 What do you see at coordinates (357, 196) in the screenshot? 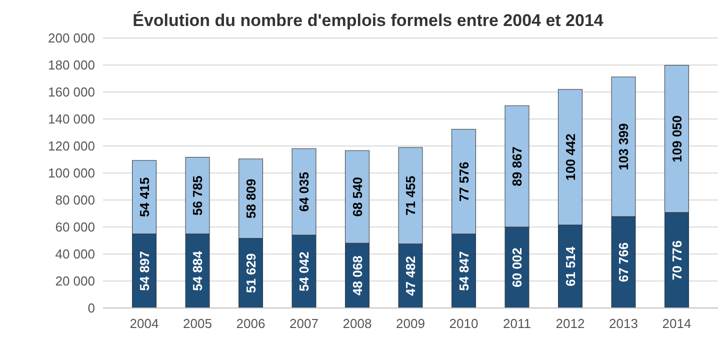
I see `data-label: 68 540` at bounding box center [357, 196].